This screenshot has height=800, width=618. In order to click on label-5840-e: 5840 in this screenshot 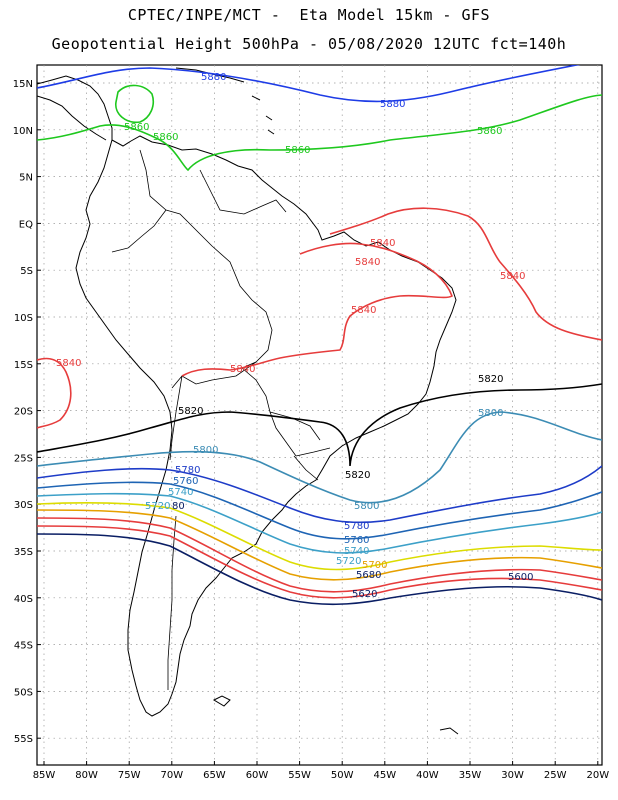, I will do `click(68, 363)`.